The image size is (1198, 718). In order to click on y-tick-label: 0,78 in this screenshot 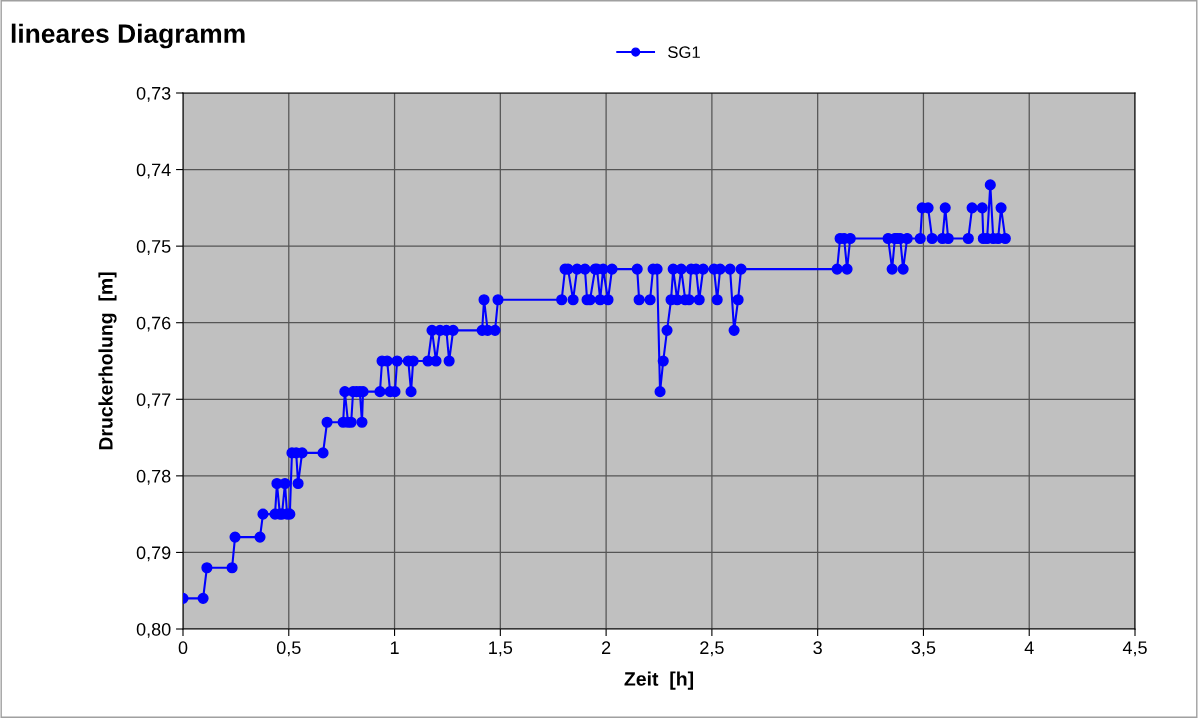, I will do `click(153, 477)`.